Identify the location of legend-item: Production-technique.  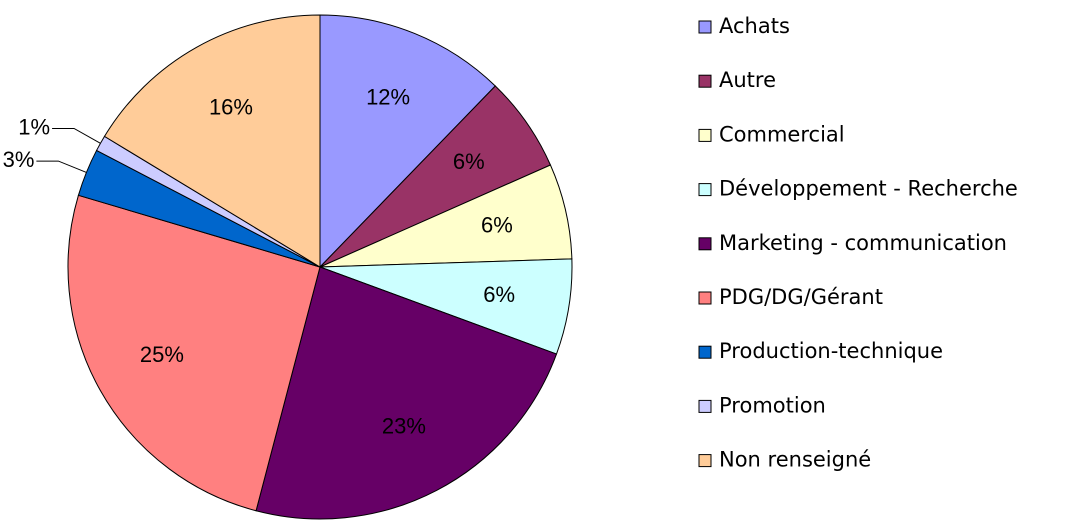
(820, 351).